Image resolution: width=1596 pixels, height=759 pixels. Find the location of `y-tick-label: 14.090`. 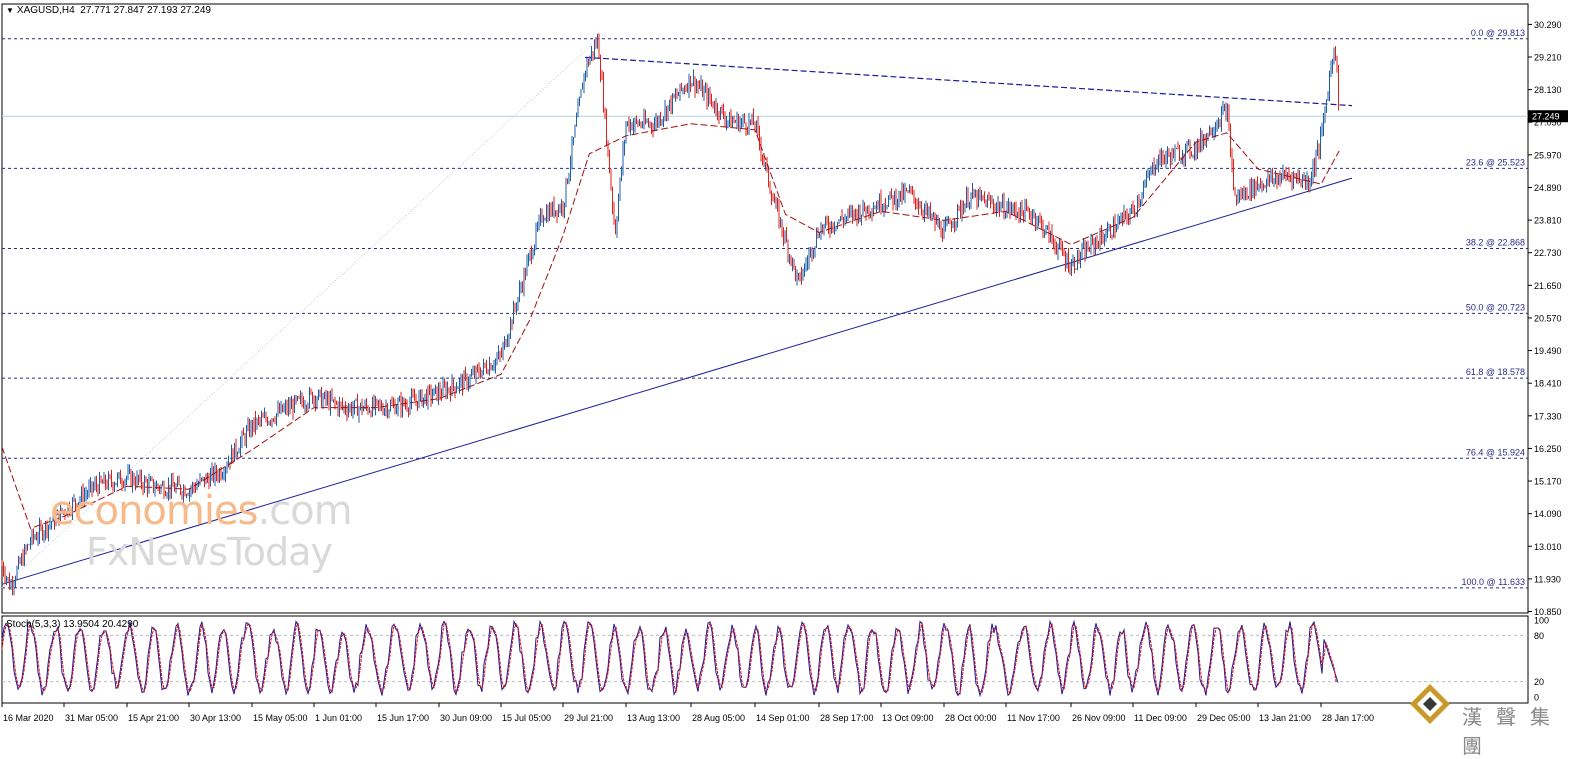

y-tick-label: 14.090 is located at coordinates (1548, 514).